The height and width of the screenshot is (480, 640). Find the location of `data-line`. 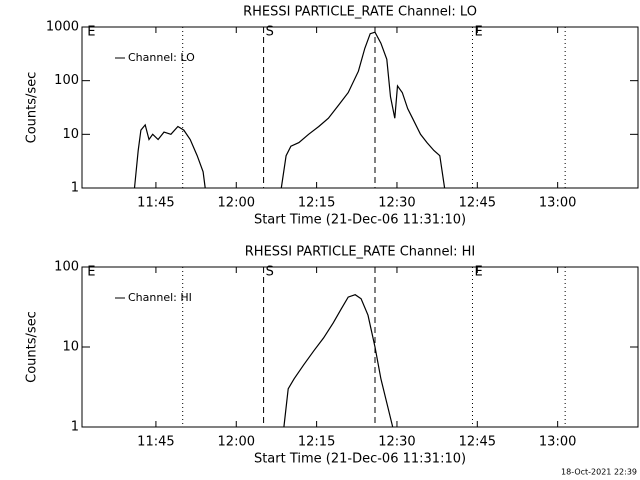

data-line is located at coordinates (338, 361).